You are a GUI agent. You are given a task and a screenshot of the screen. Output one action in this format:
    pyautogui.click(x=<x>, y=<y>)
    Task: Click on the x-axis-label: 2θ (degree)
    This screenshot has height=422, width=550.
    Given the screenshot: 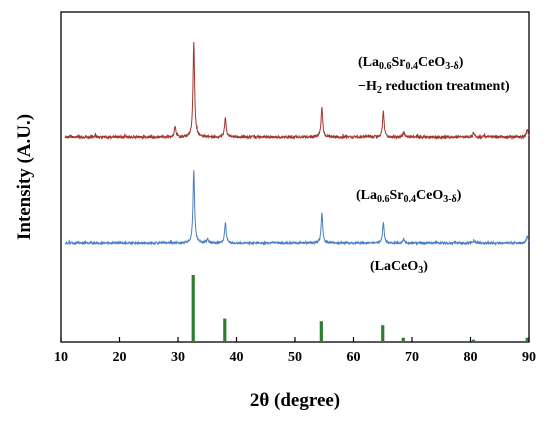 What is the action you would take?
    pyautogui.click(x=295, y=400)
    